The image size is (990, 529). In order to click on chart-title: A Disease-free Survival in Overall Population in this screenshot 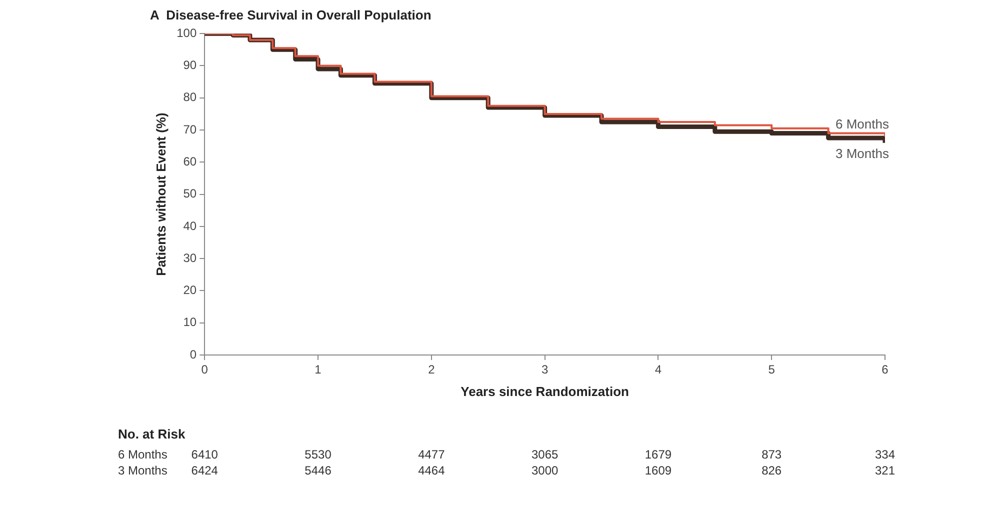, I will do `click(291, 14)`.